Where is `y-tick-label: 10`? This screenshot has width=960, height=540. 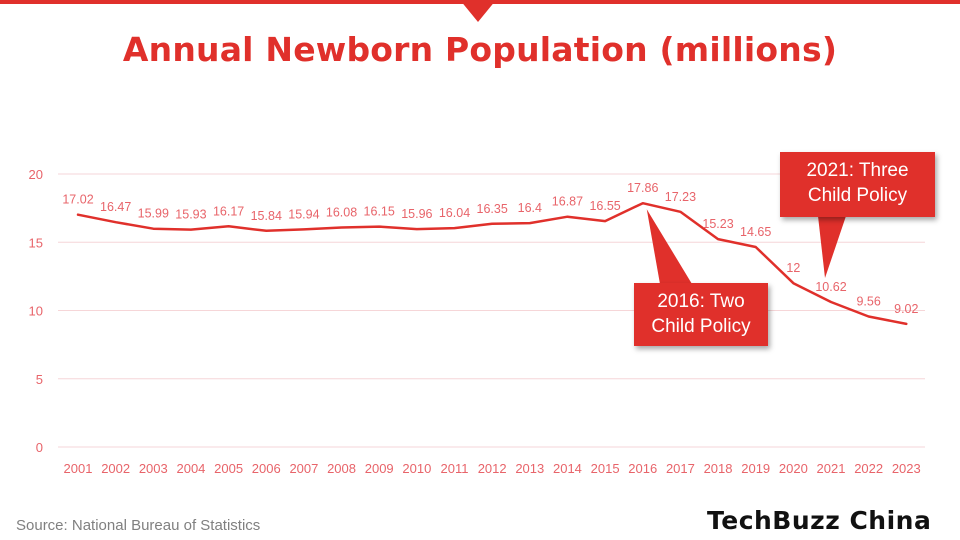 y-tick-label: 10 is located at coordinates (36, 311).